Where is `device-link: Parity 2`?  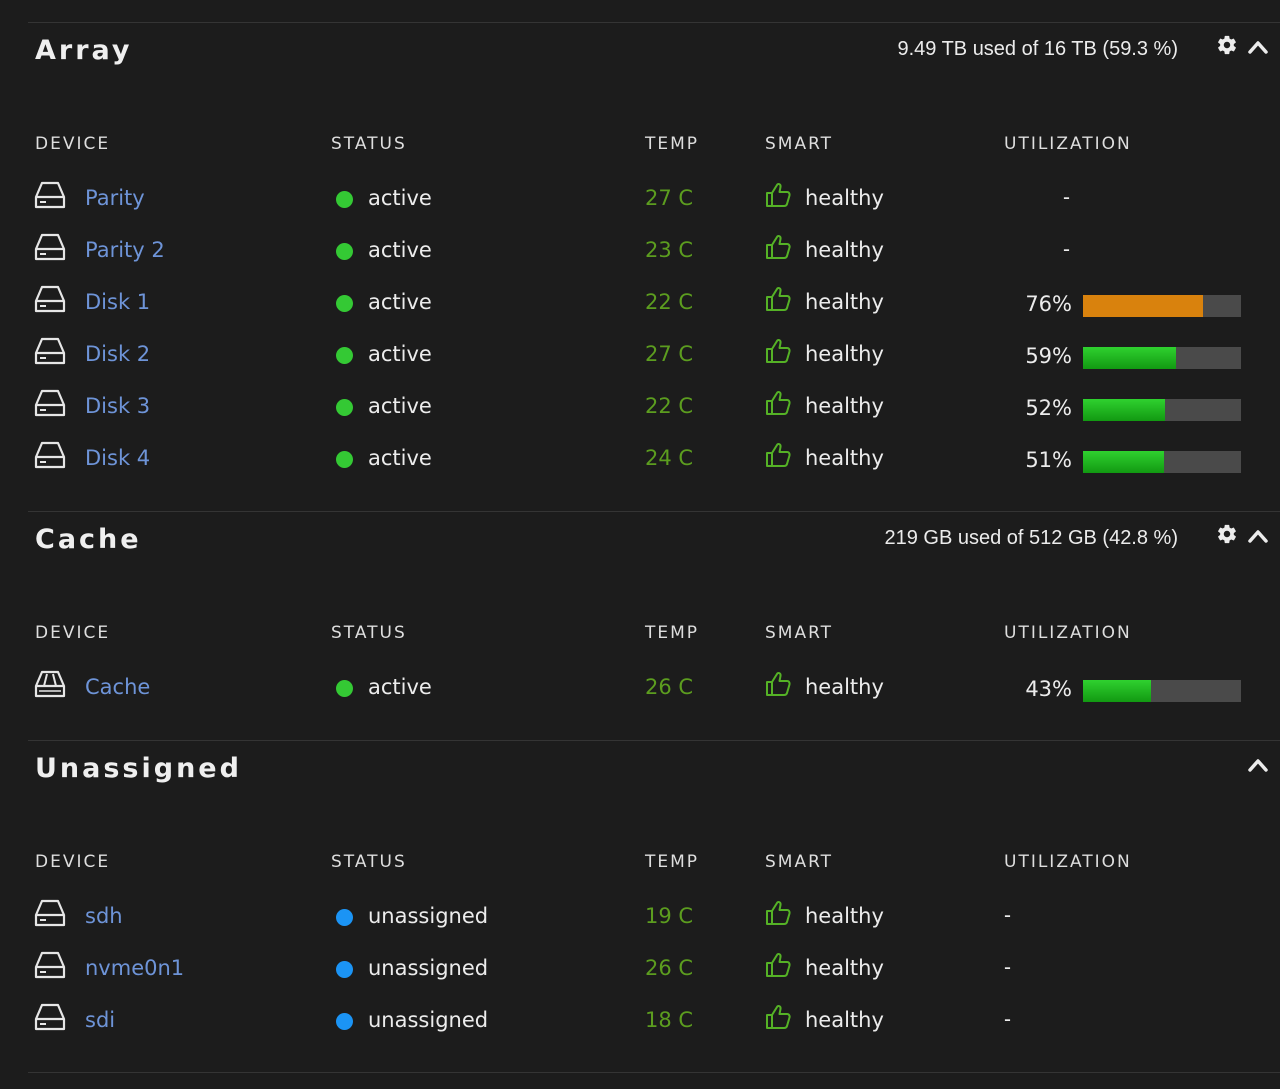
device-link: Parity 2 is located at coordinates (125, 250).